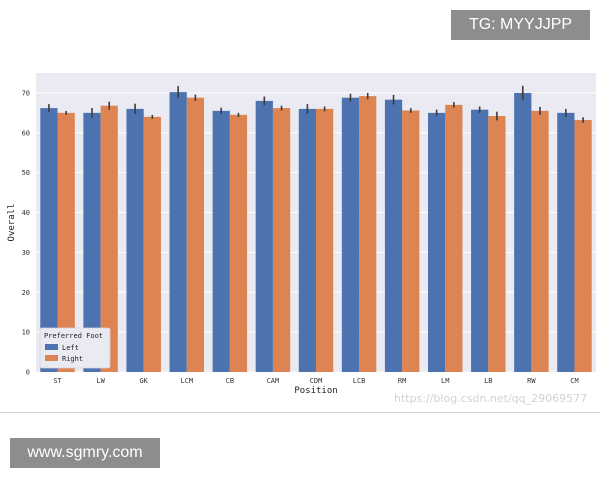  Describe the element at coordinates (300, 412) in the screenshot. I see `divider-line` at that location.